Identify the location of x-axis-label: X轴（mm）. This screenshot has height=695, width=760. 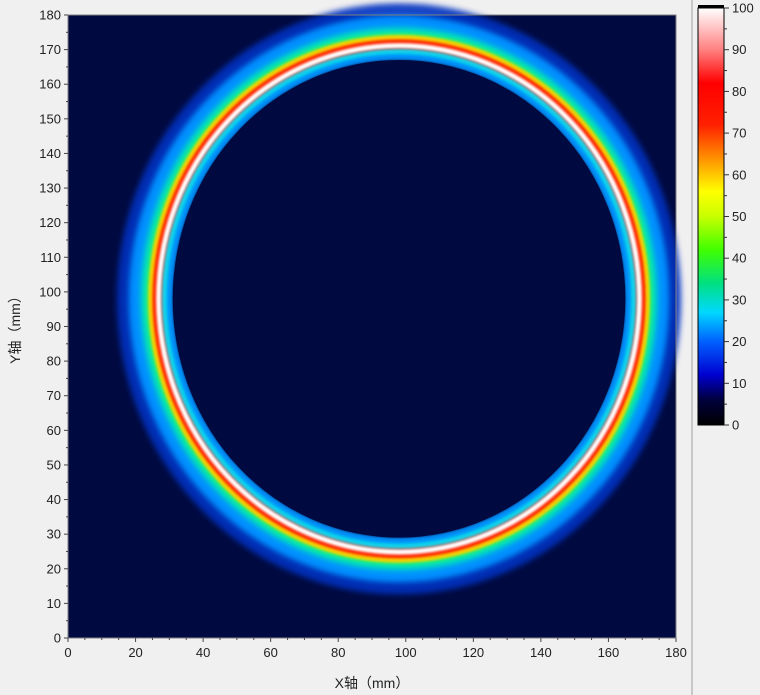
(372, 683).